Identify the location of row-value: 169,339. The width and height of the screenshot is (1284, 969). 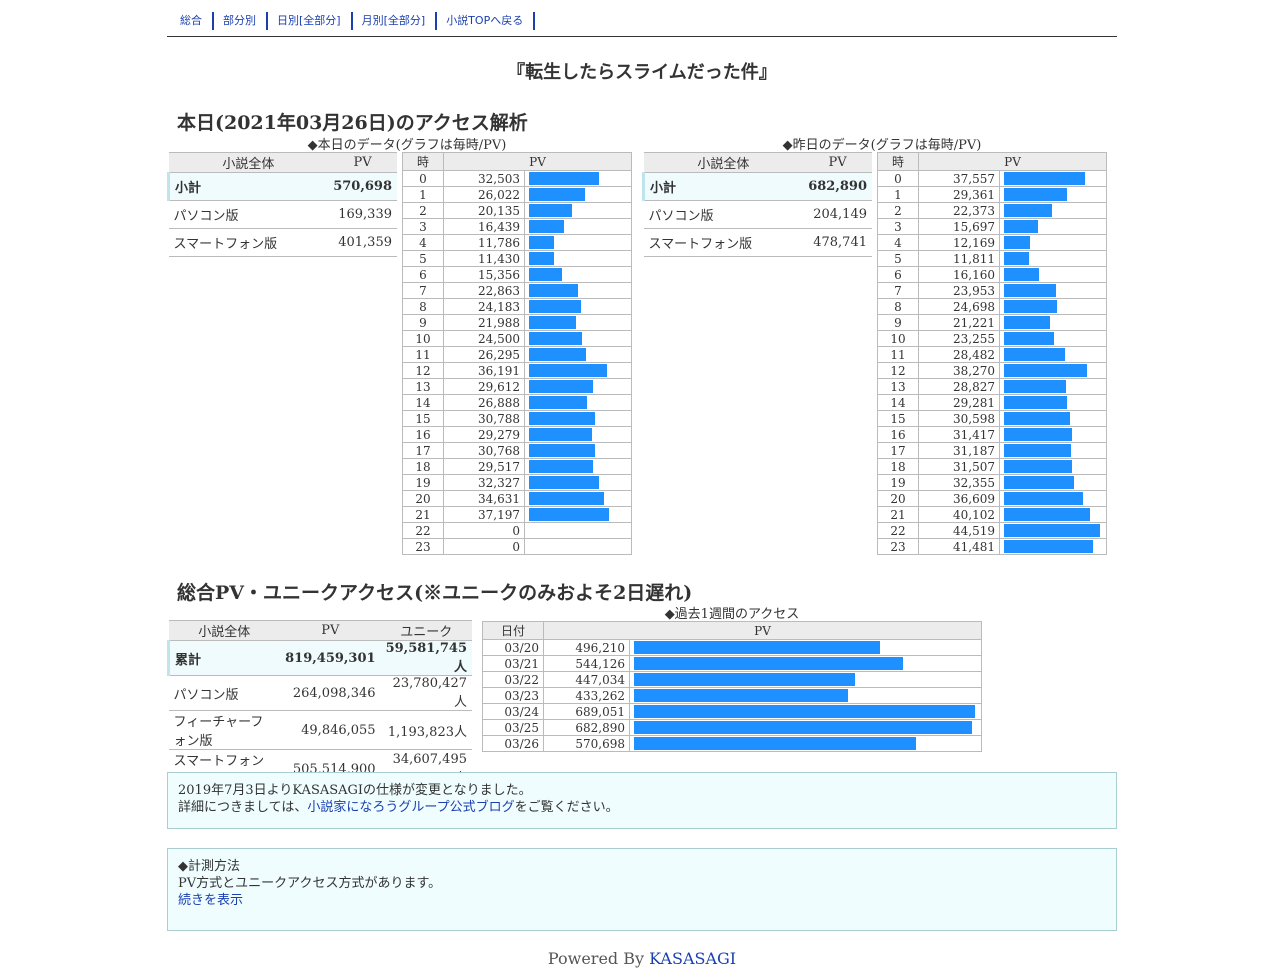
(362, 214).